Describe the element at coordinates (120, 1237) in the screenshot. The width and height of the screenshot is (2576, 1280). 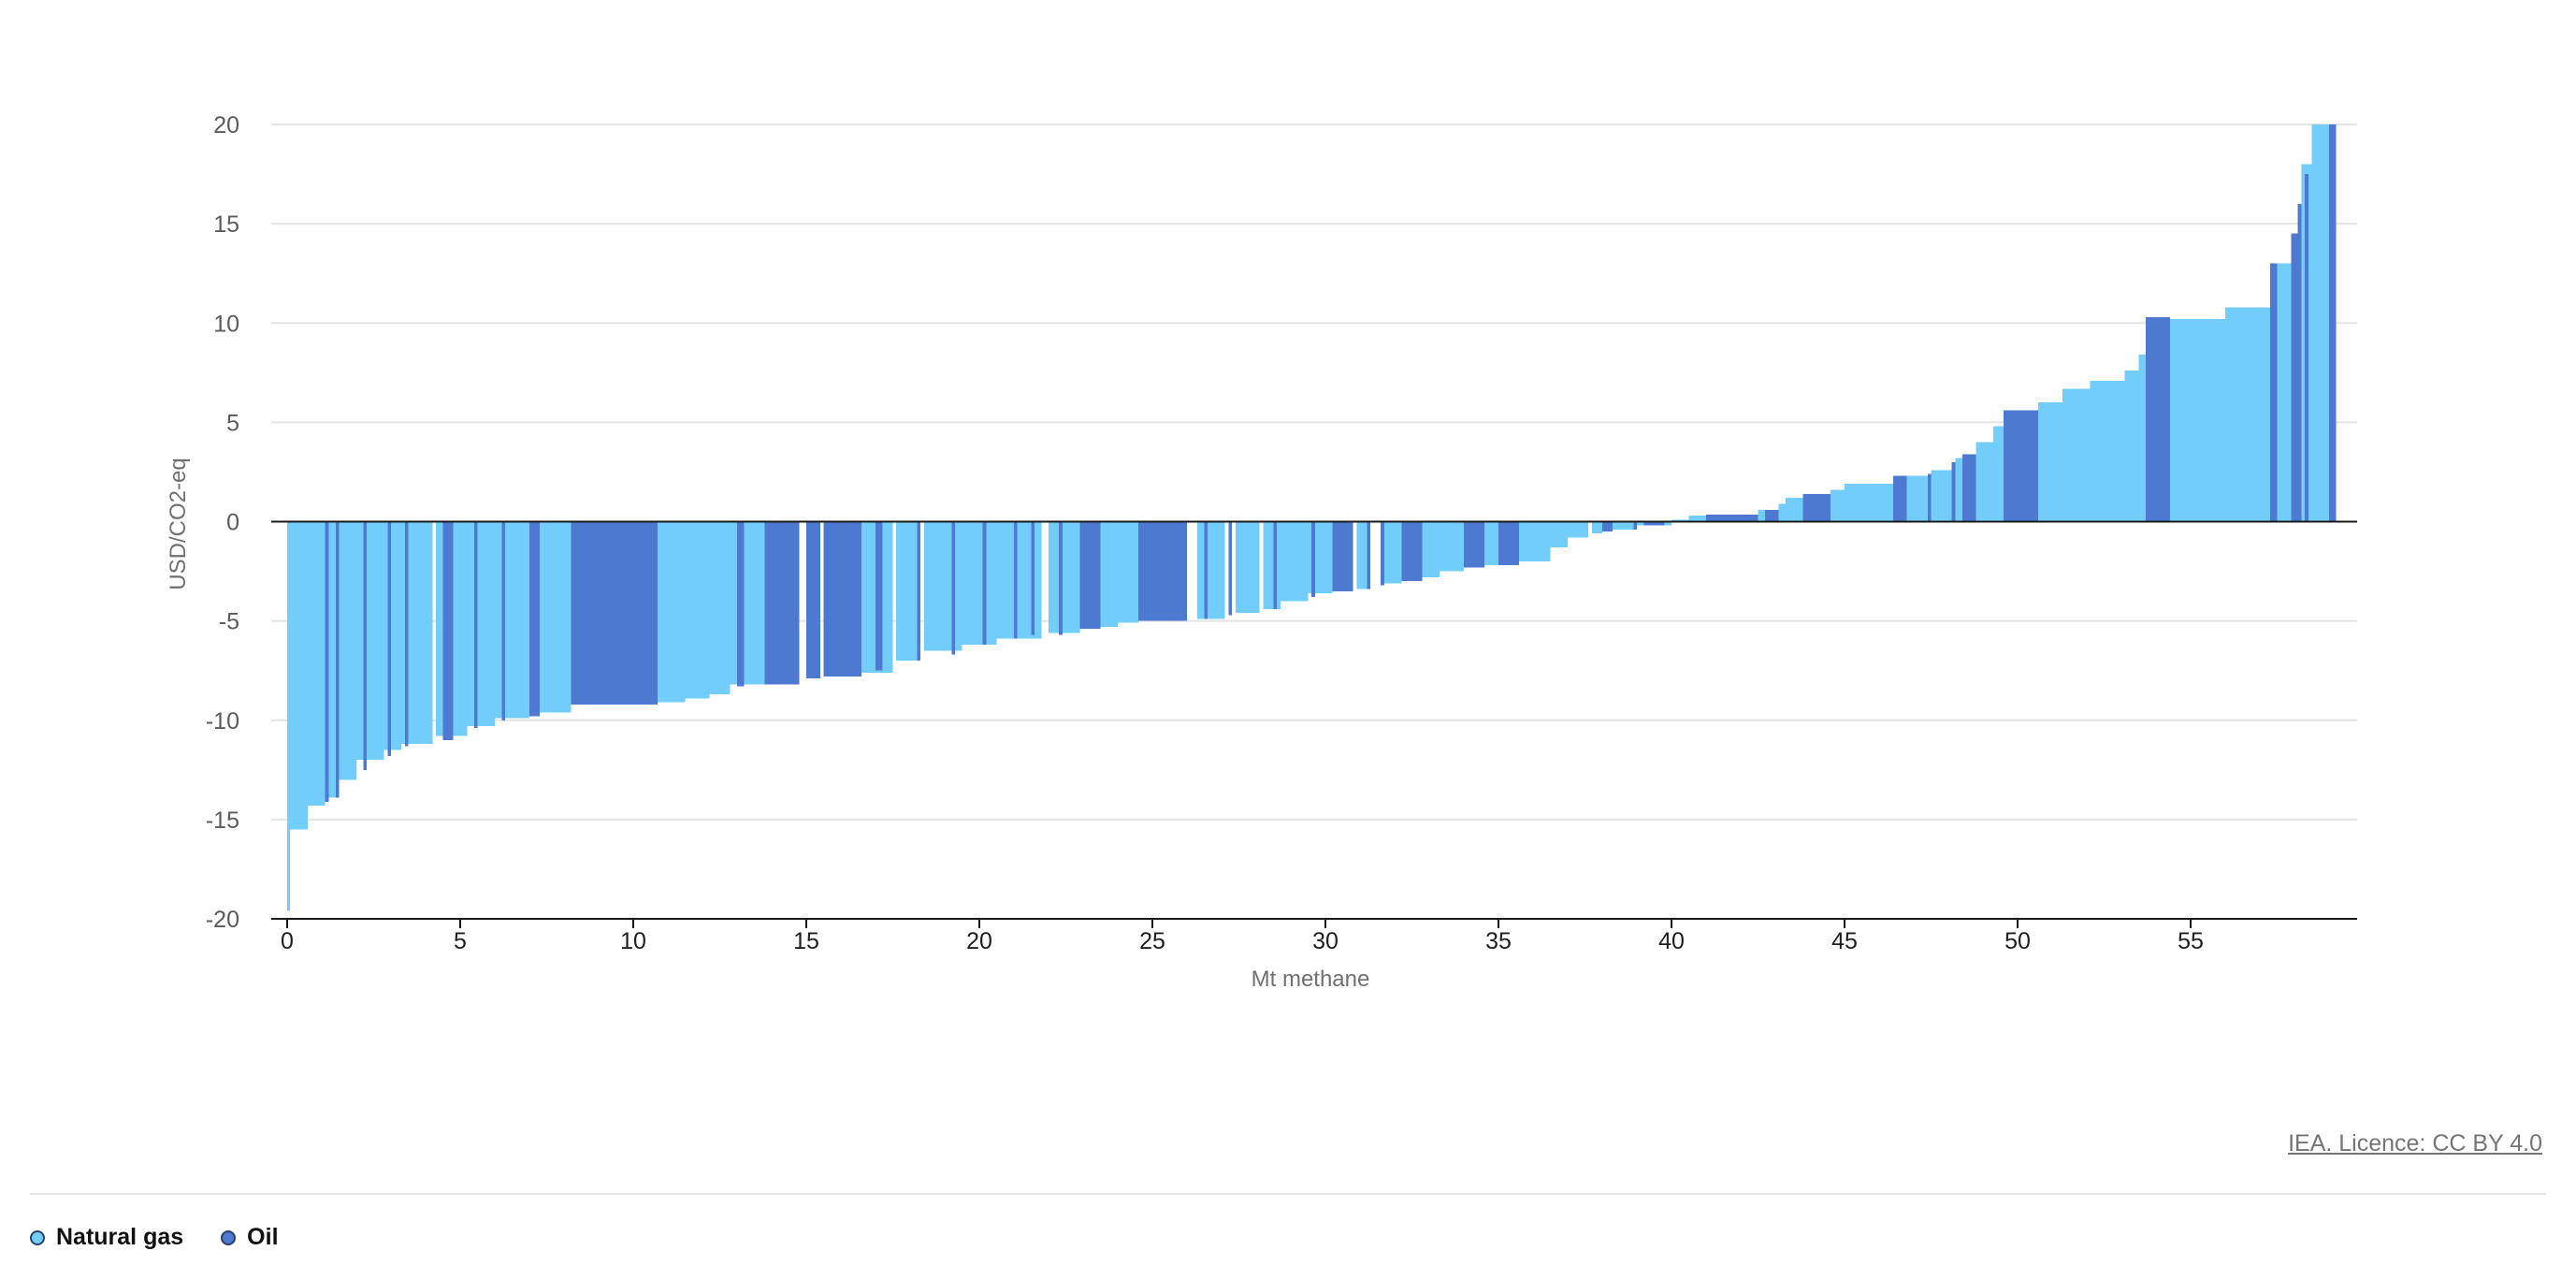
I see `legend-label-natural-gas: Natural gas` at that location.